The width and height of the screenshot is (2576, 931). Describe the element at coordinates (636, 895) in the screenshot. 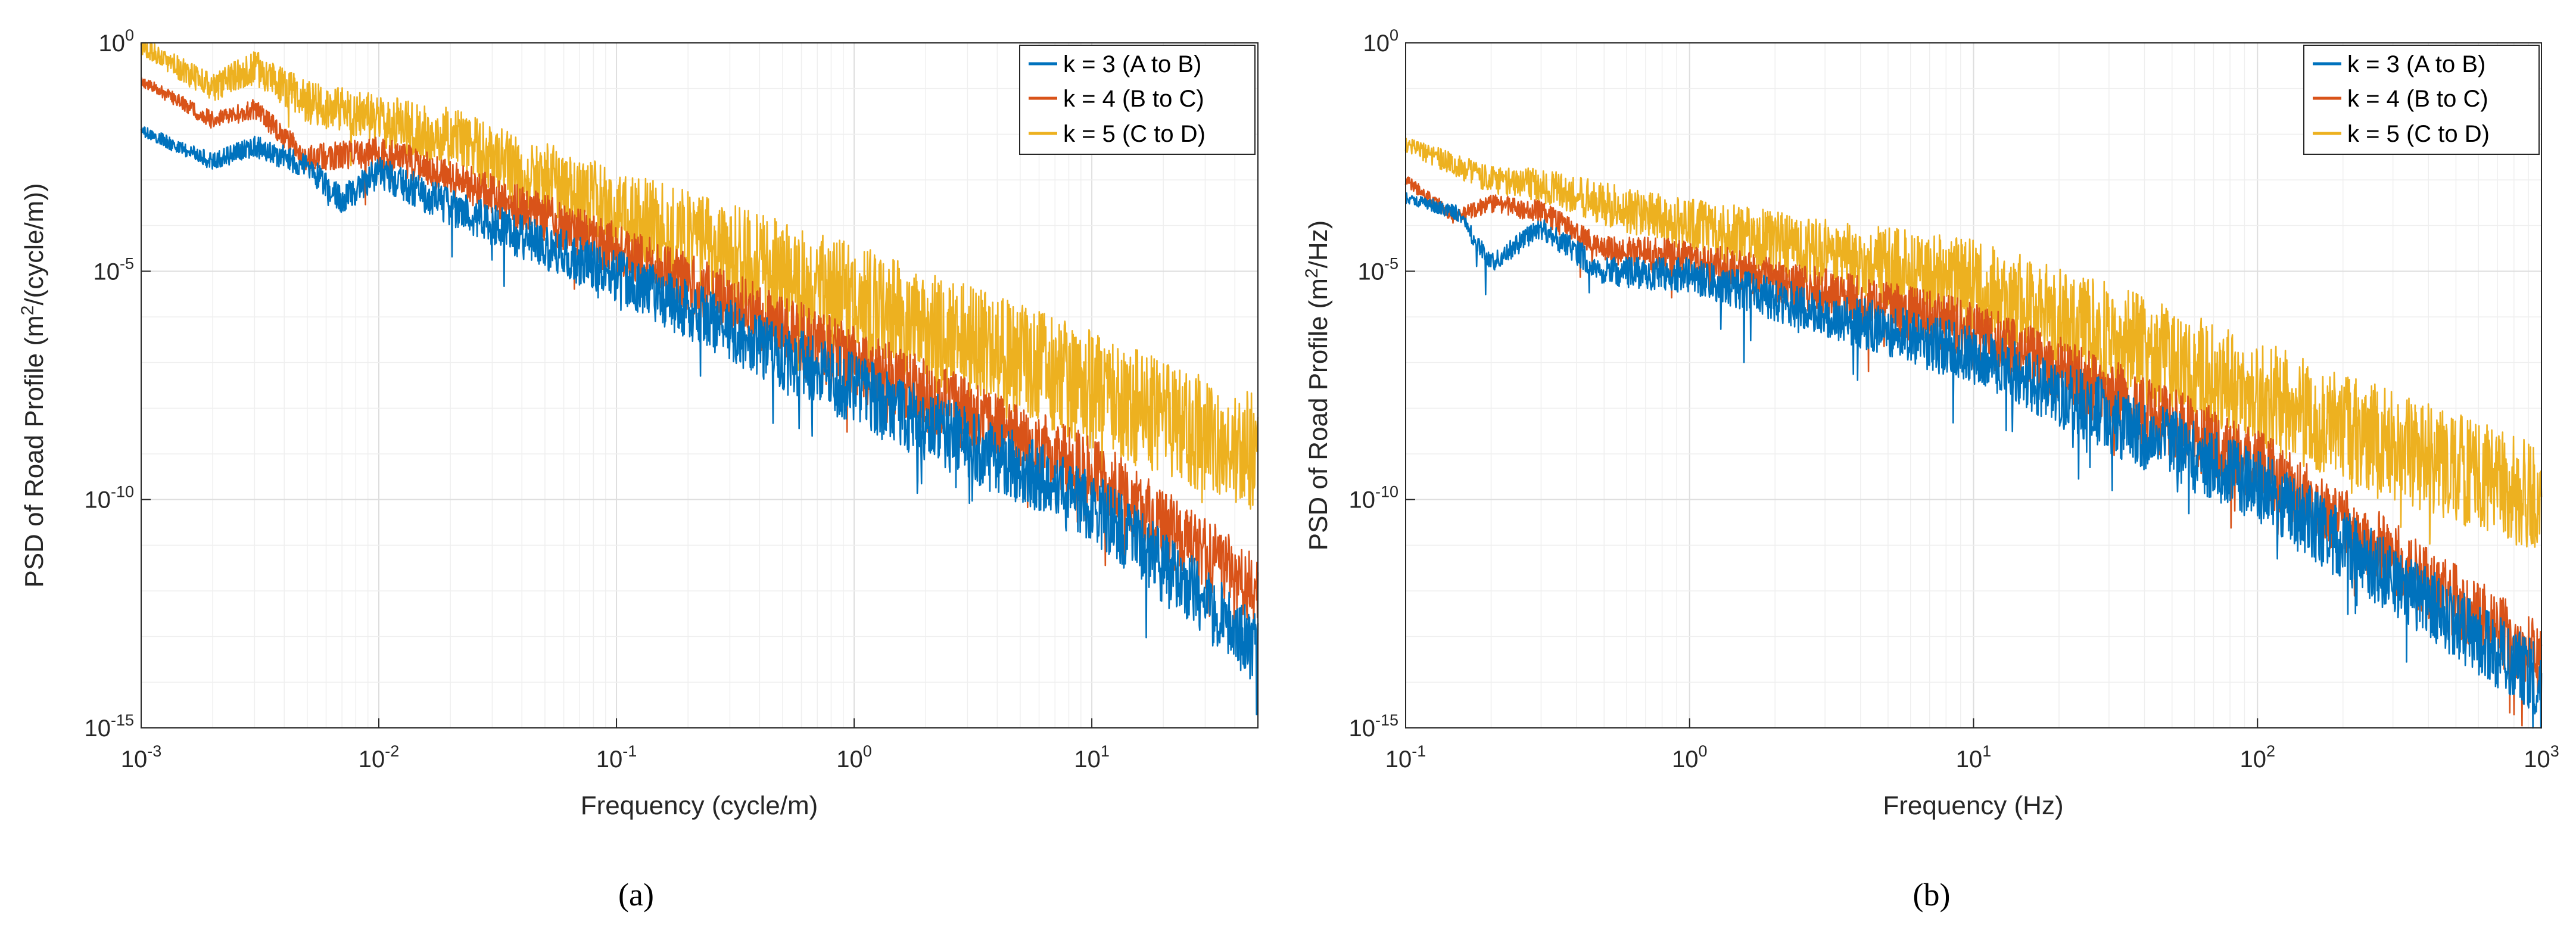

I see `caption-a: (a)` at that location.